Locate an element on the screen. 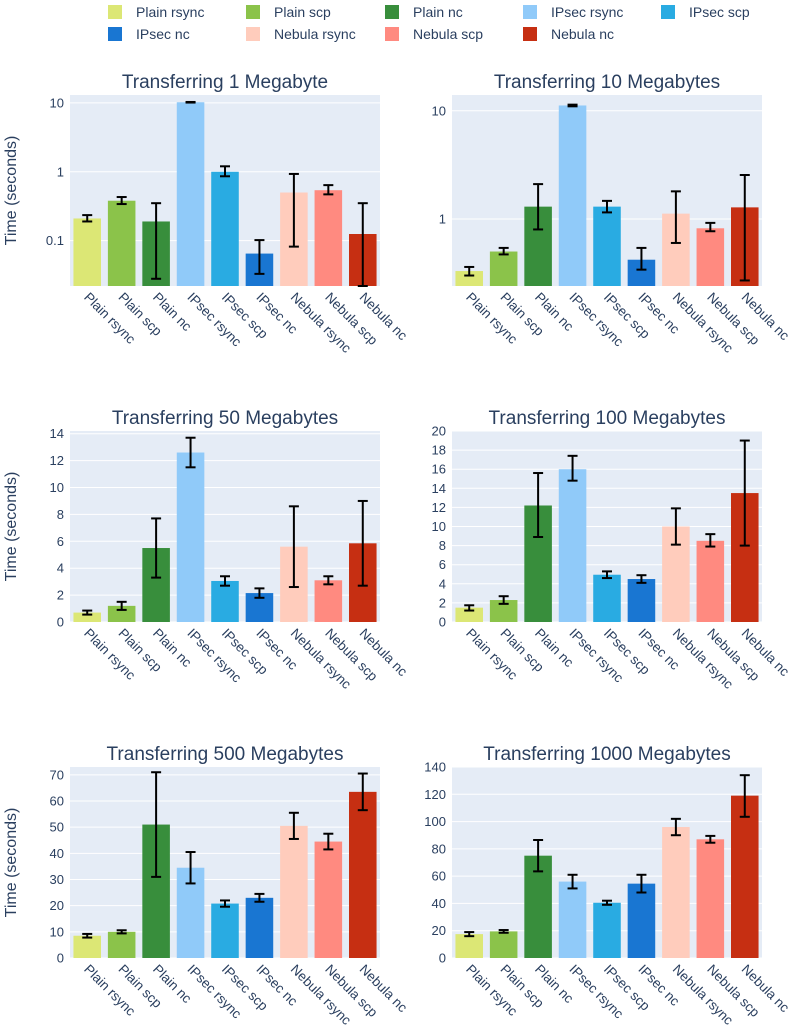 This screenshot has height=1036, width=795. legend-item: IPsec rsync is located at coordinates (573, 12).